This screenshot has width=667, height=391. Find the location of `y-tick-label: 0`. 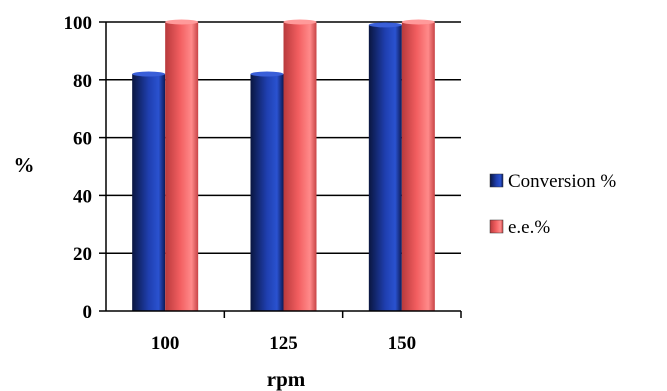

y-tick-label: 0 is located at coordinates (88, 312).